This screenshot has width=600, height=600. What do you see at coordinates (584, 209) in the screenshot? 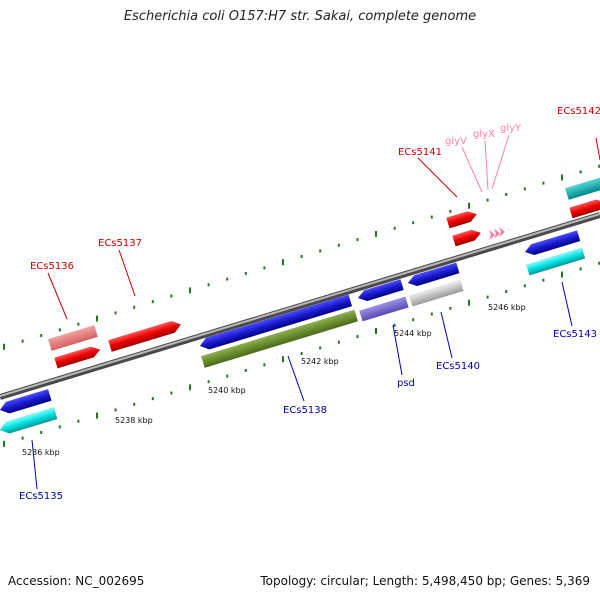
I see `feature-ecs5142-lower` at bounding box center [584, 209].